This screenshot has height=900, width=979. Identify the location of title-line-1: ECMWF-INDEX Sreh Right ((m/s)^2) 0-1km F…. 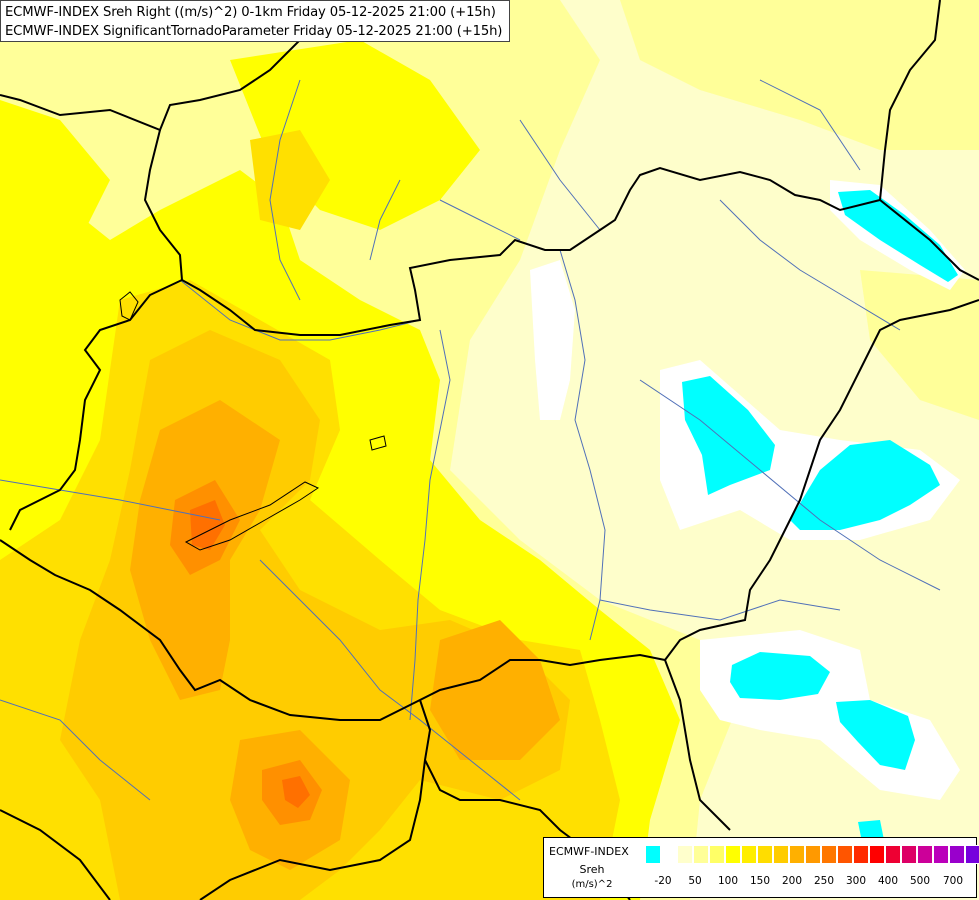
(250, 12).